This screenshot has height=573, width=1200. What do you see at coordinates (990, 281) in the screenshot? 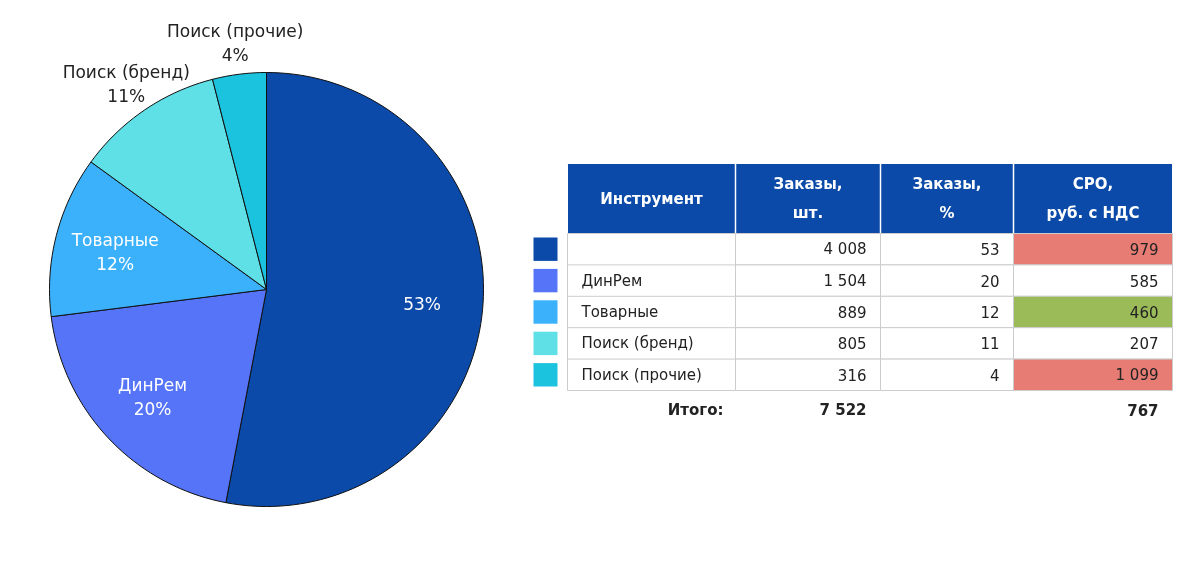
I see `text: 20` at bounding box center [990, 281].